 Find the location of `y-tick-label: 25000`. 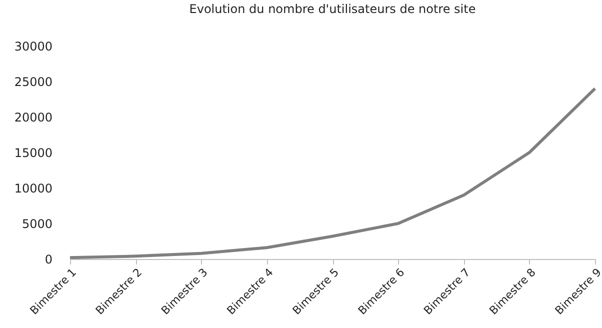

y-tick-label: 25000 is located at coordinates (33, 82).